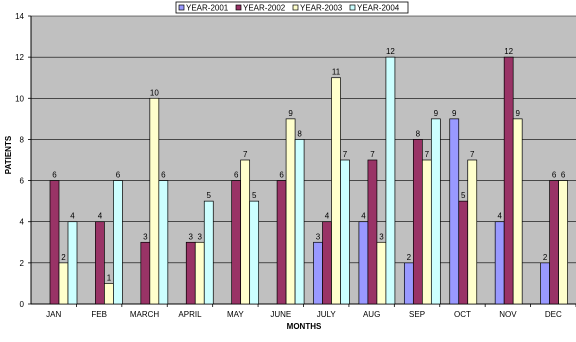  I want to click on bar-year-2001-nov, so click(499, 263).